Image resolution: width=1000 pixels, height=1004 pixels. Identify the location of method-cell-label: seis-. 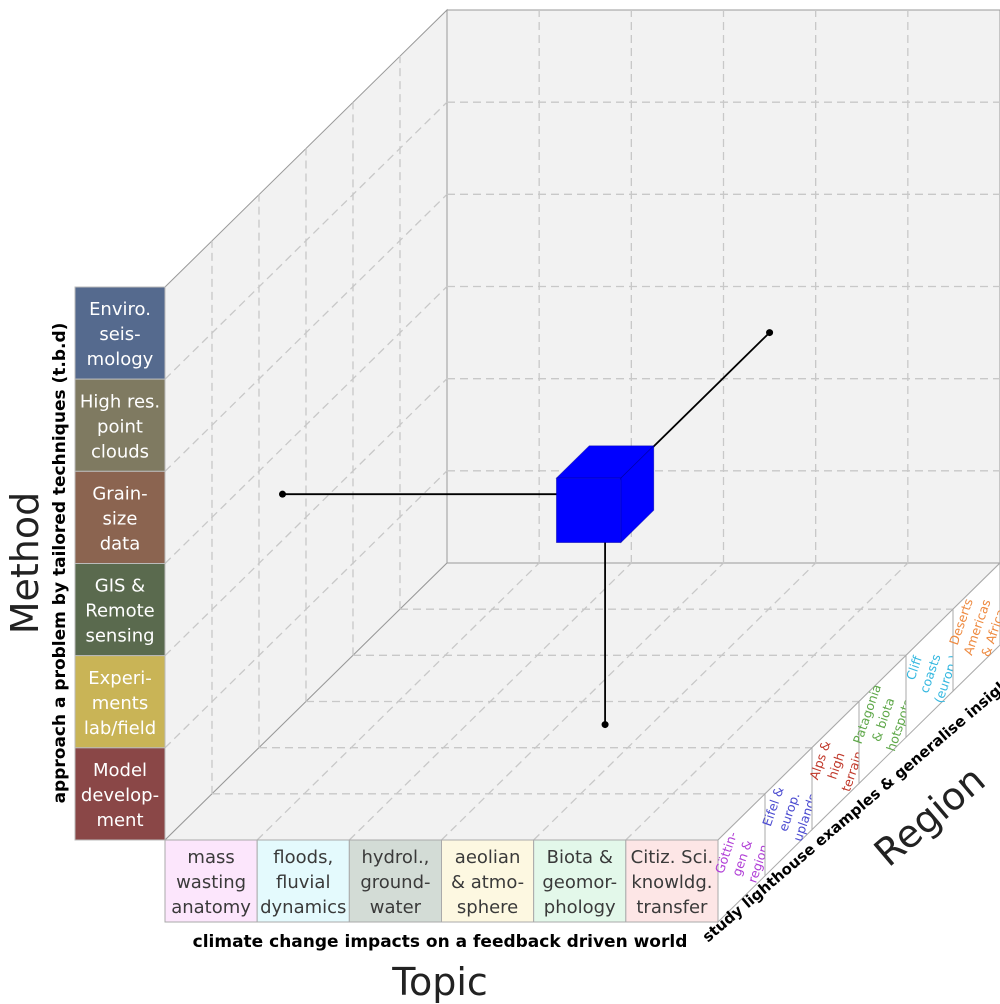
(119, 334).